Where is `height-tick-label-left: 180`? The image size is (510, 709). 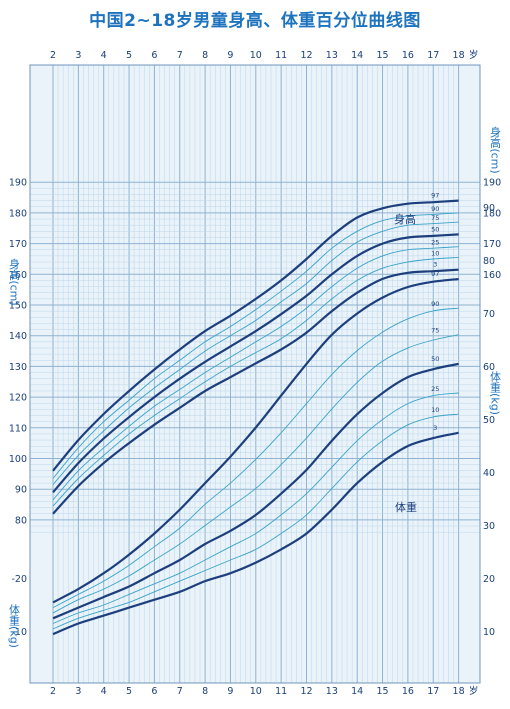
height-tick-label-left: 180 is located at coordinates (18, 213).